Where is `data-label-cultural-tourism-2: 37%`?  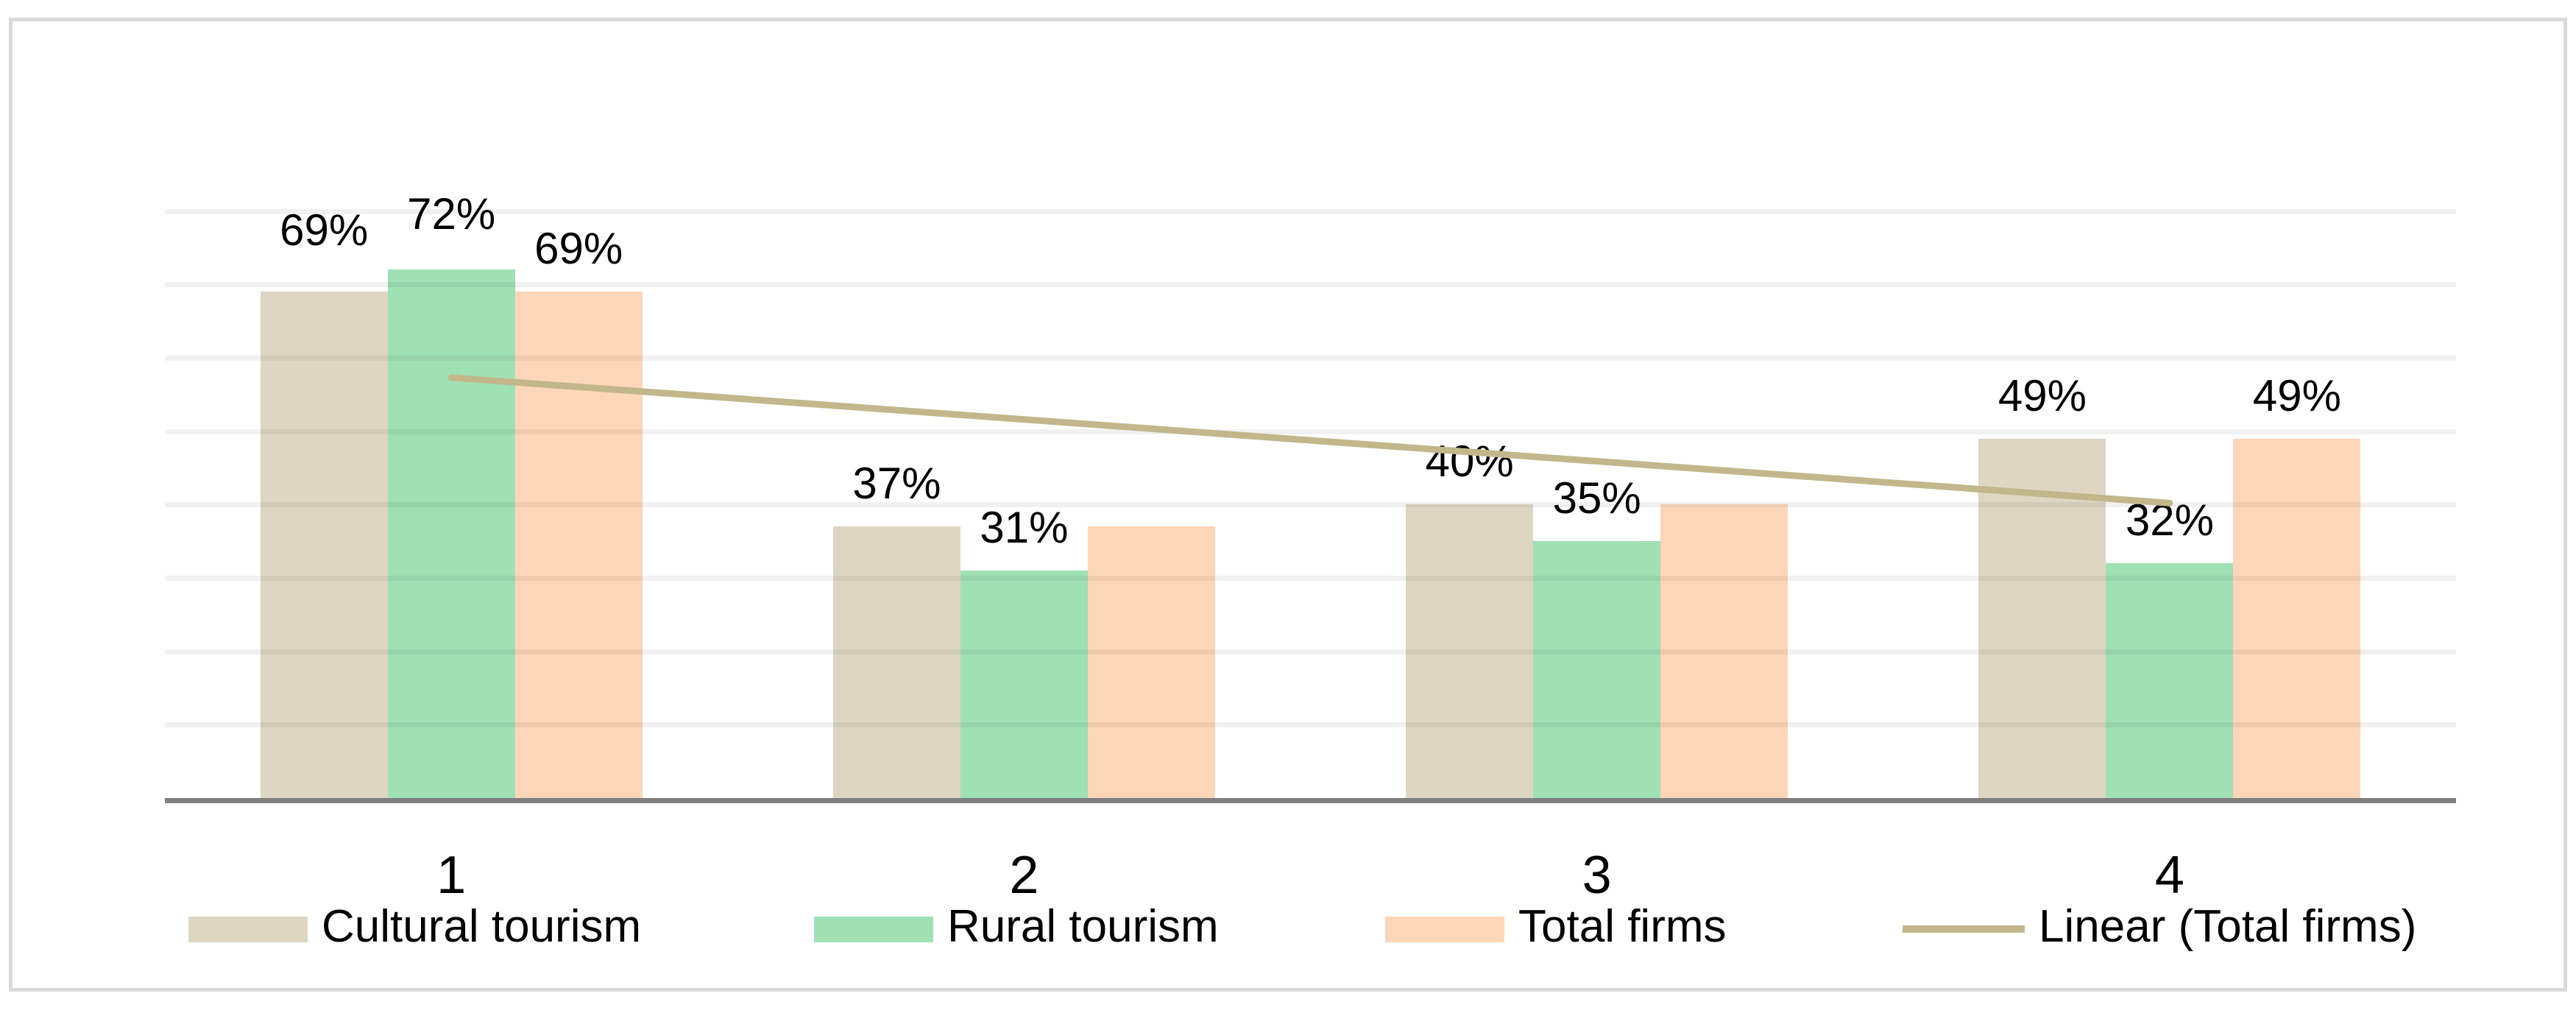
data-label-cultural-tourism-2: 37% is located at coordinates (896, 484).